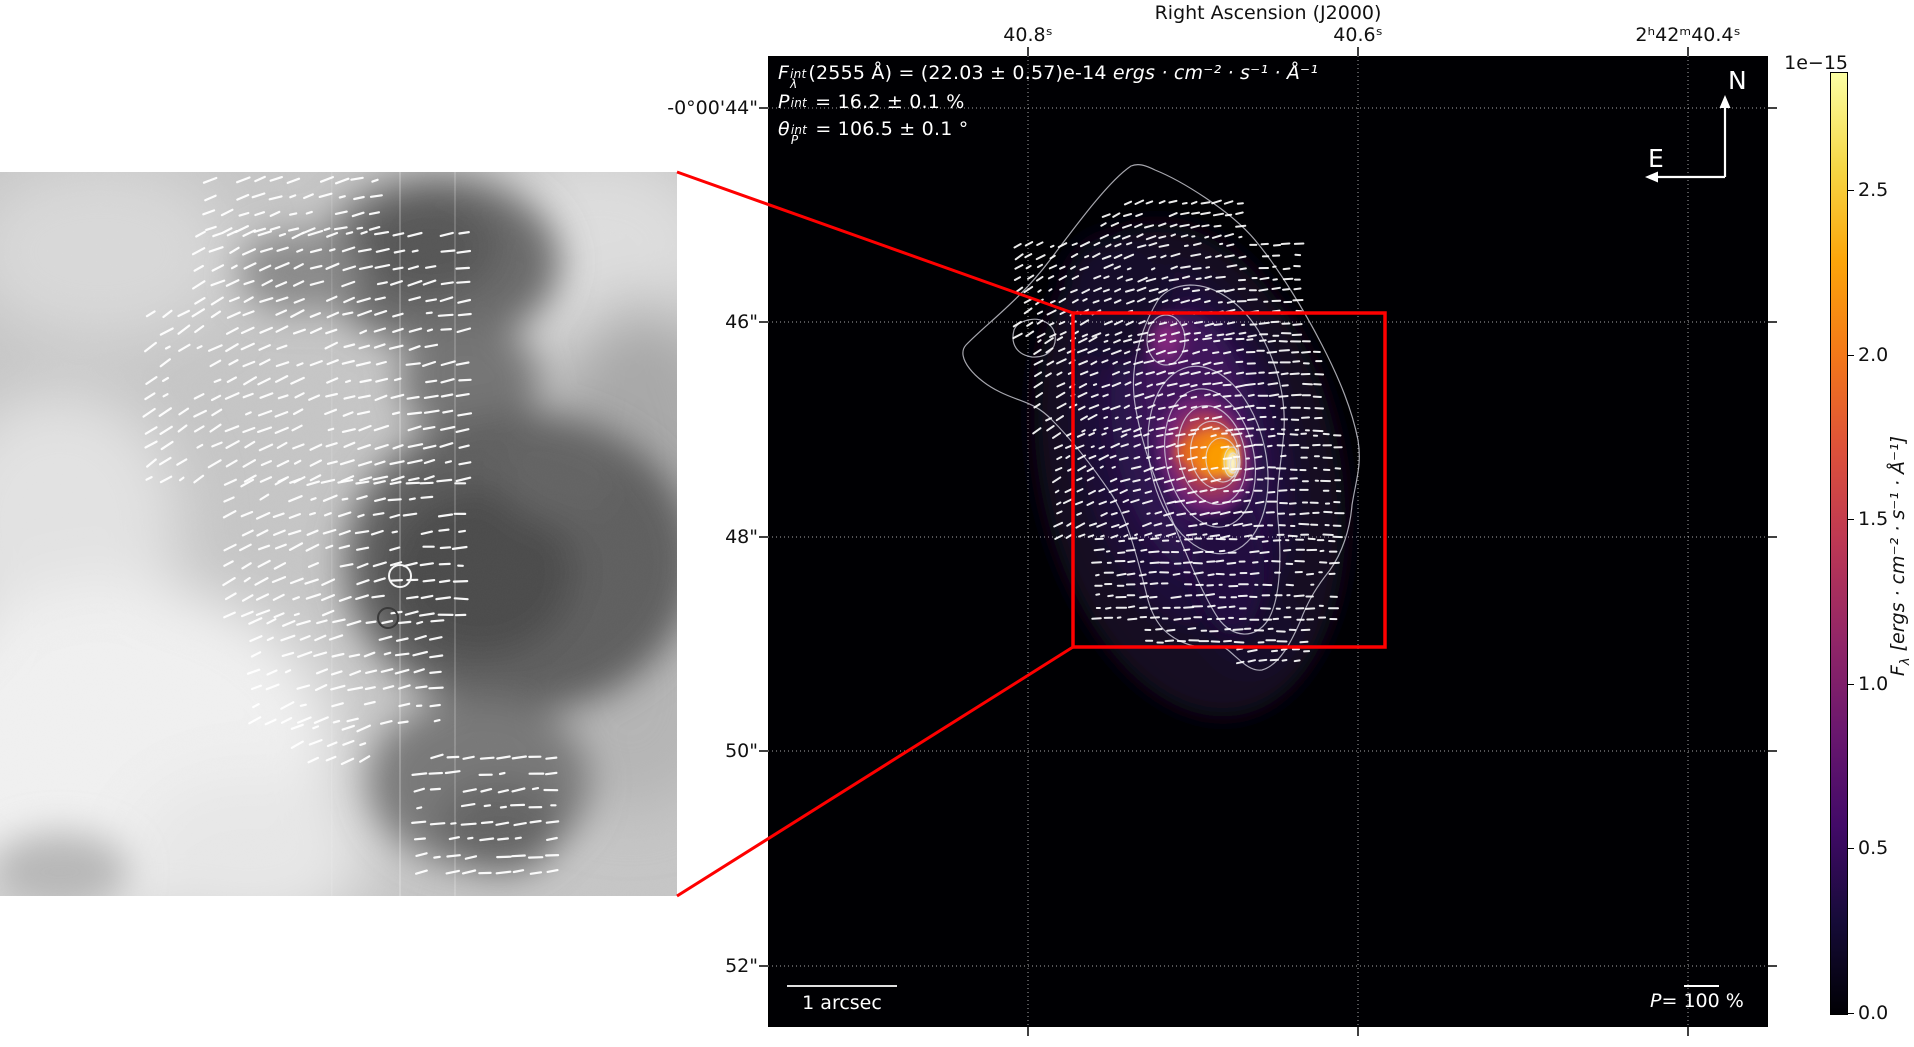 This screenshot has width=1914, height=1047. What do you see at coordinates (400, 576) in the screenshot?
I see `nucleus-circle-marker` at bounding box center [400, 576].